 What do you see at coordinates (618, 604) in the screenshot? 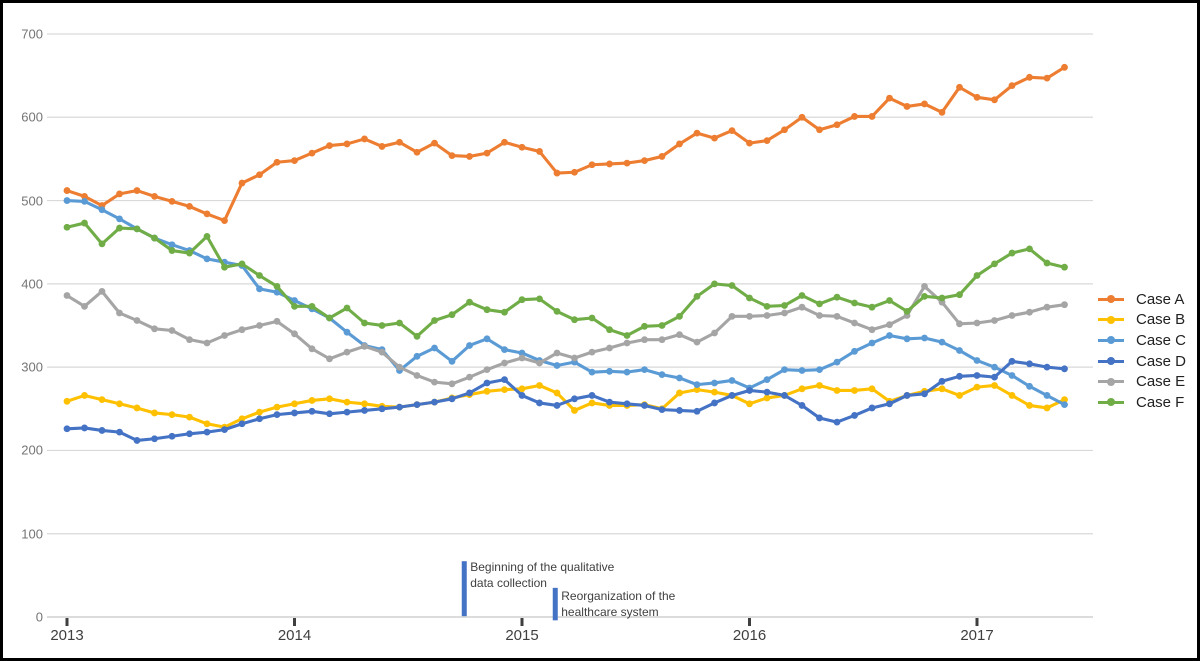
I see `annotation-healthcare-reorganization: Reorganization of the healthcare system` at bounding box center [618, 604].